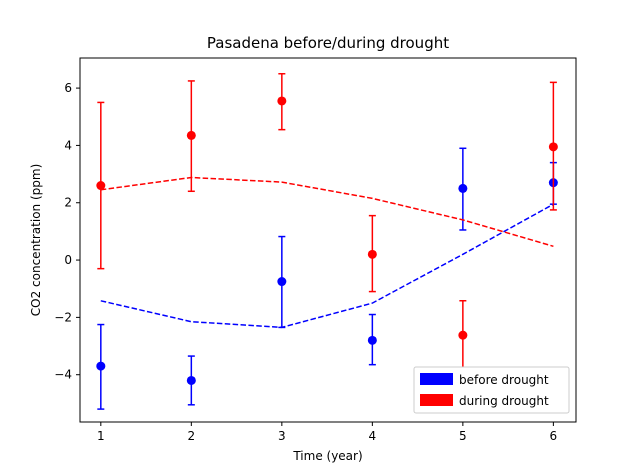  Describe the element at coordinates (504, 380) in the screenshot. I see `legend-label-before: before drought` at that location.